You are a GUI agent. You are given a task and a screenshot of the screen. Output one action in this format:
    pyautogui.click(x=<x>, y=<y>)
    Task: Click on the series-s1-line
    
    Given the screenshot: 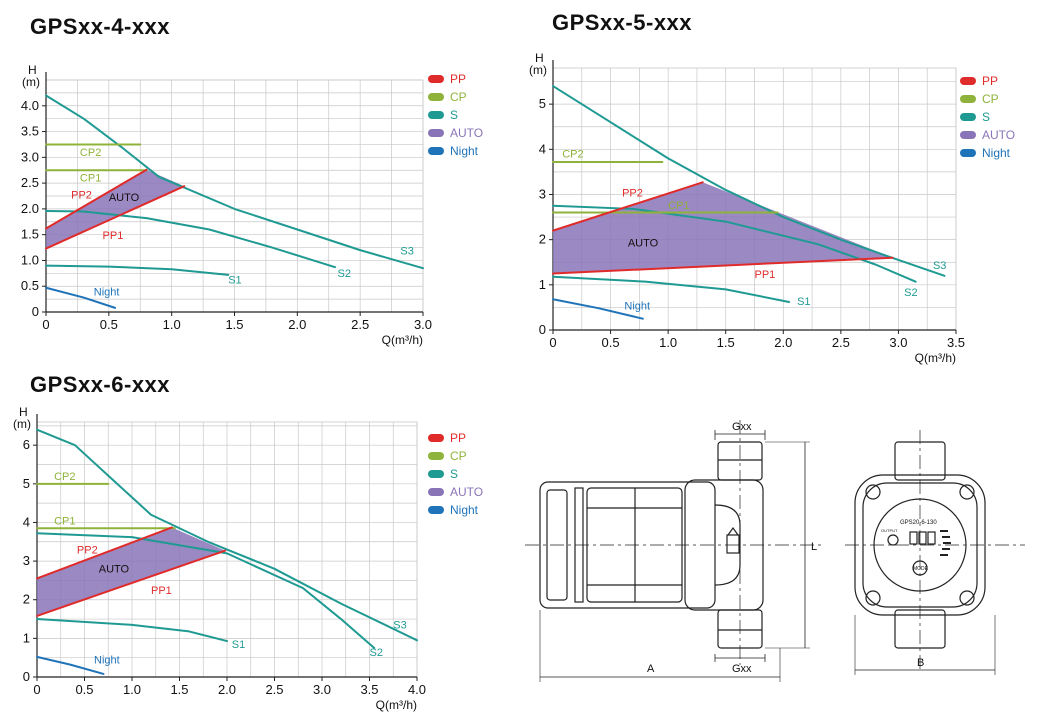 What is the action you would take?
    pyautogui.click(x=132, y=630)
    